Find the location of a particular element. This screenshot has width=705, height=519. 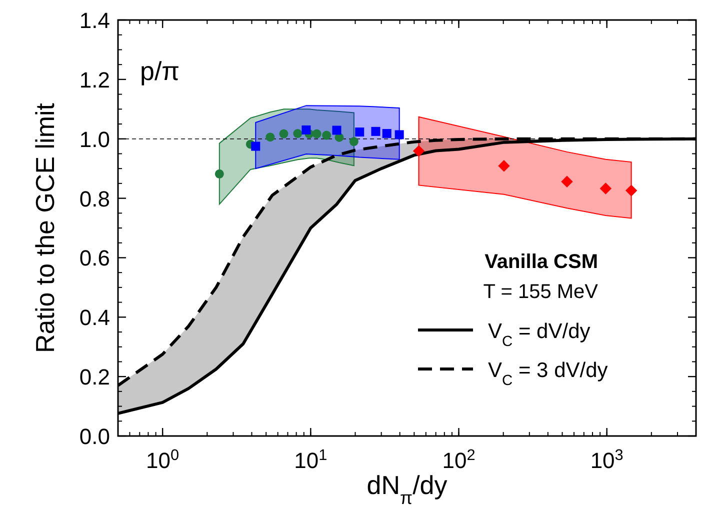

annotation: p/π is located at coordinates (160, 71).